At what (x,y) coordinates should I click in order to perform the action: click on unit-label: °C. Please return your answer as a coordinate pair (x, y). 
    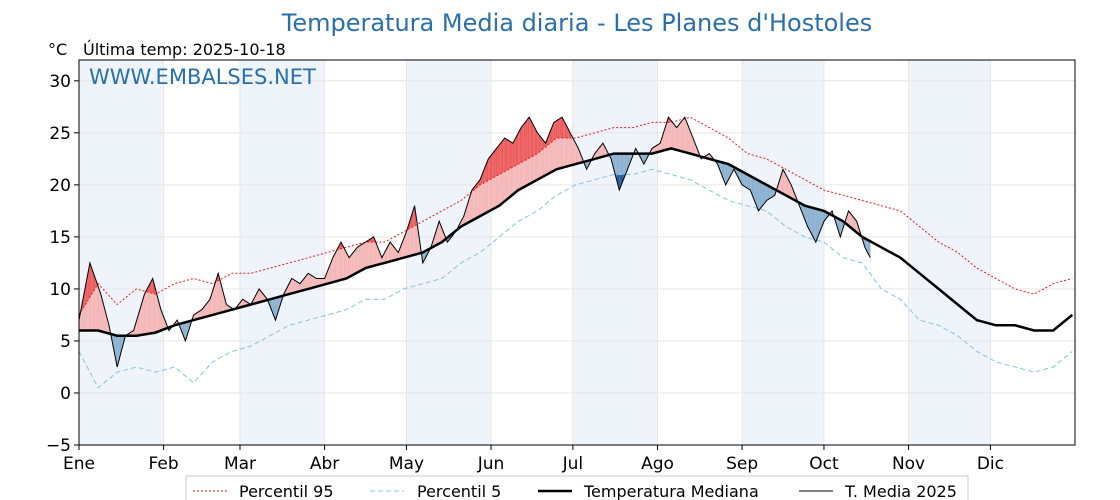
    Looking at the image, I should click on (57, 49).